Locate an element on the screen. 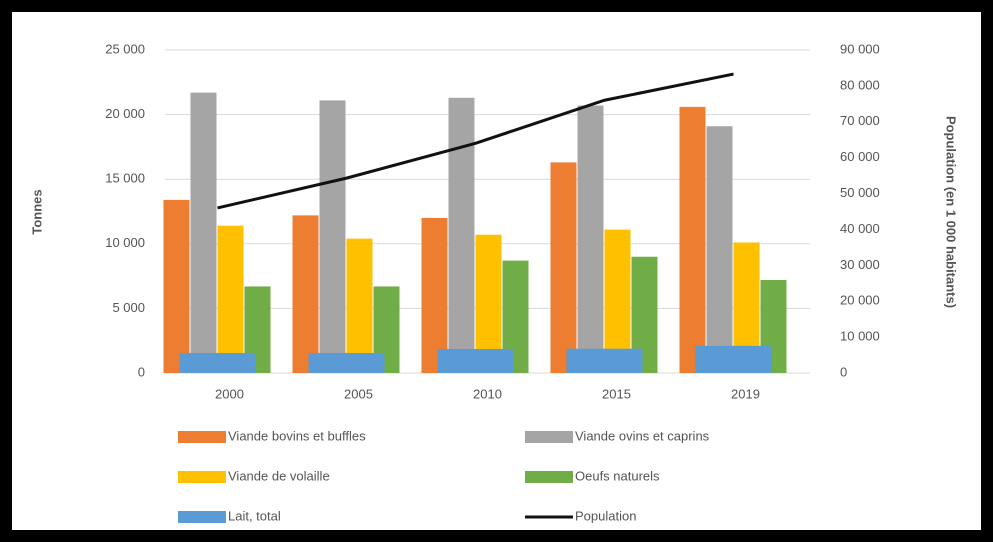 The height and width of the screenshot is (542, 993). legend-label: Viande ovins et caprins is located at coordinates (642, 435).